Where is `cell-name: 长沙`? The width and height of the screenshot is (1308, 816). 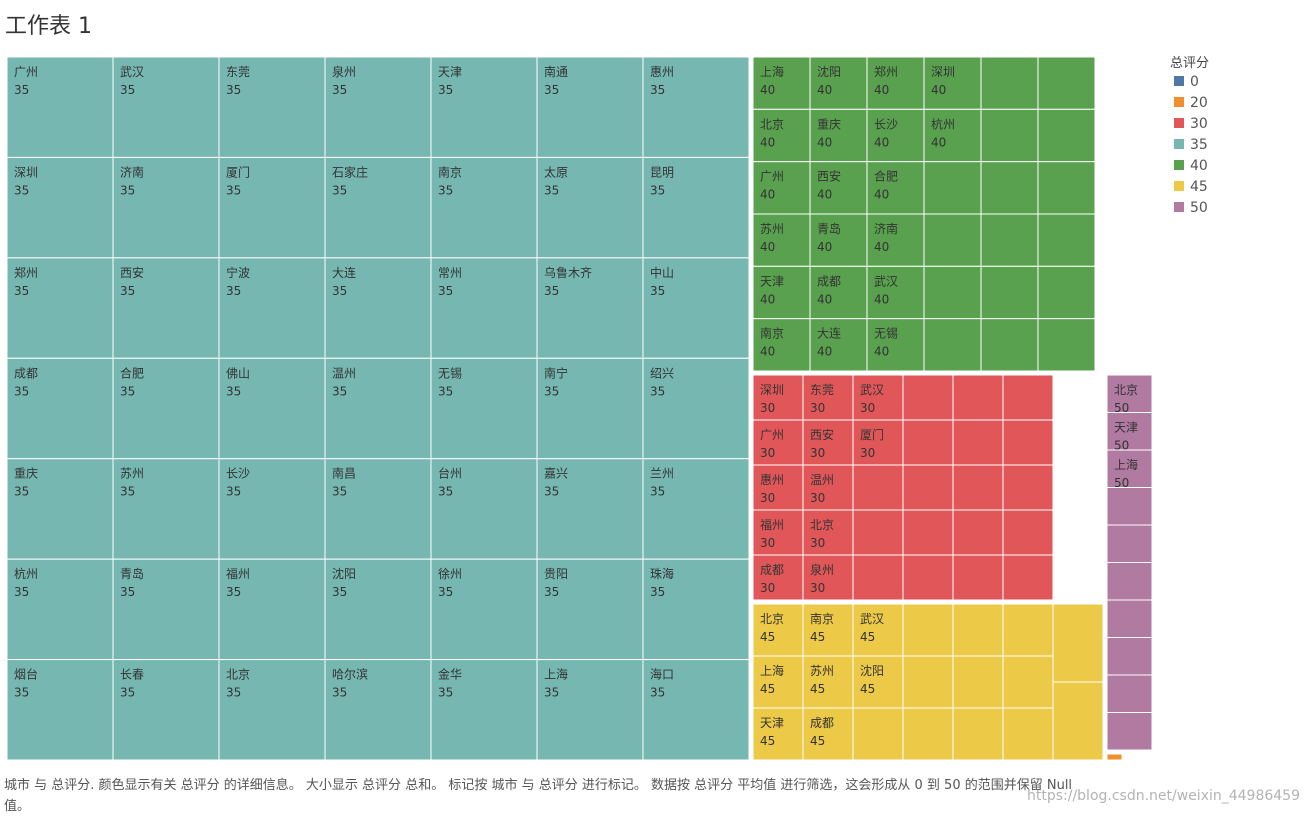
cell-name: 长沙 is located at coordinates (238, 474).